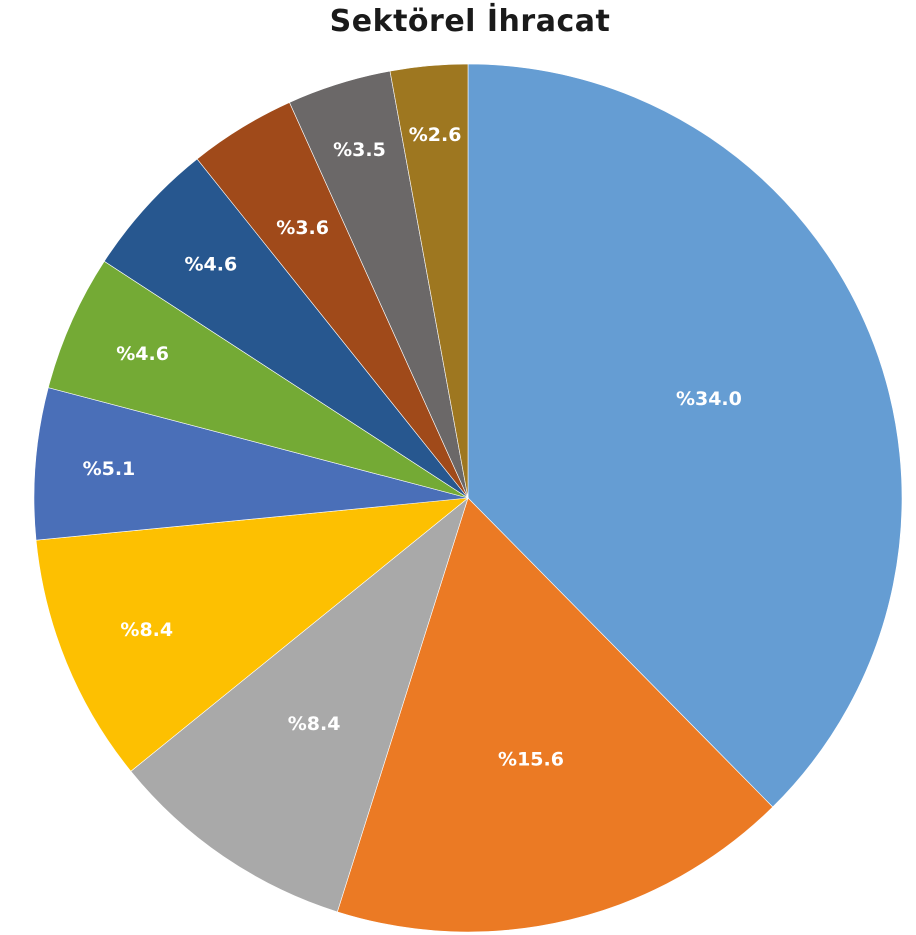 The image size is (916, 935). Describe the element at coordinates (531, 760) in the screenshot. I see `slice-label-2: %15.6` at that location.